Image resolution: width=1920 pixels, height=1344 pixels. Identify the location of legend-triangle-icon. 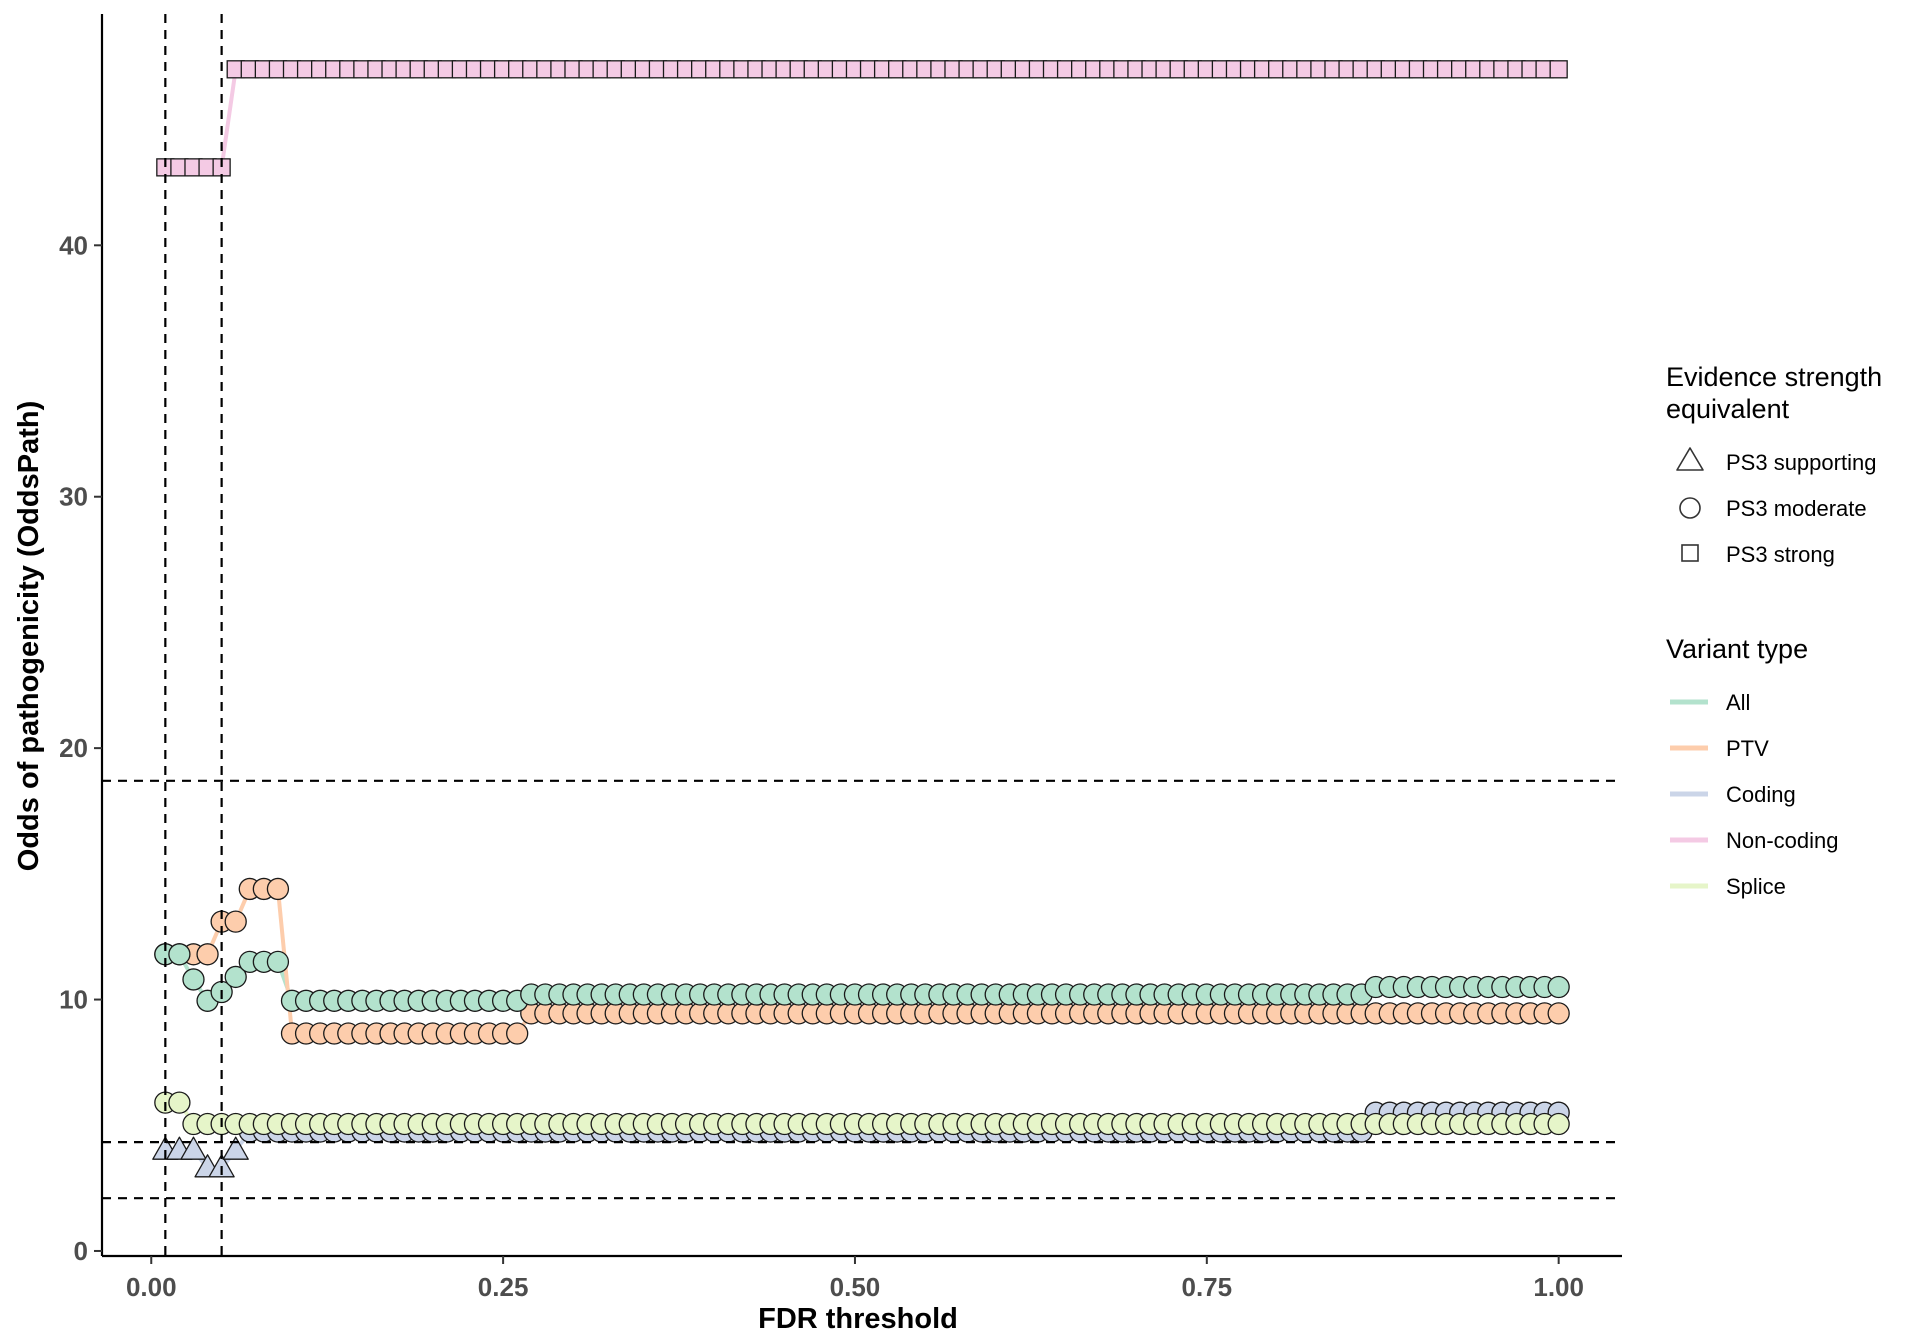
(1690, 459).